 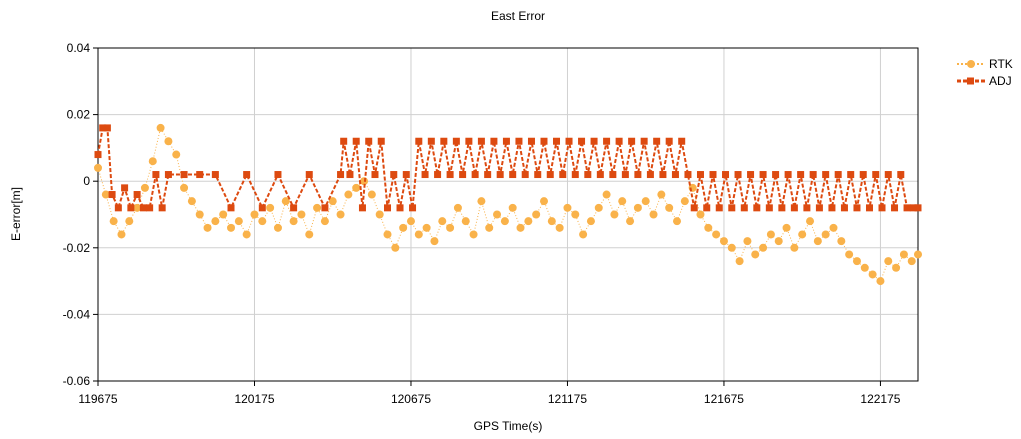 I want to click on chart-title: East Error, so click(x=518, y=16).